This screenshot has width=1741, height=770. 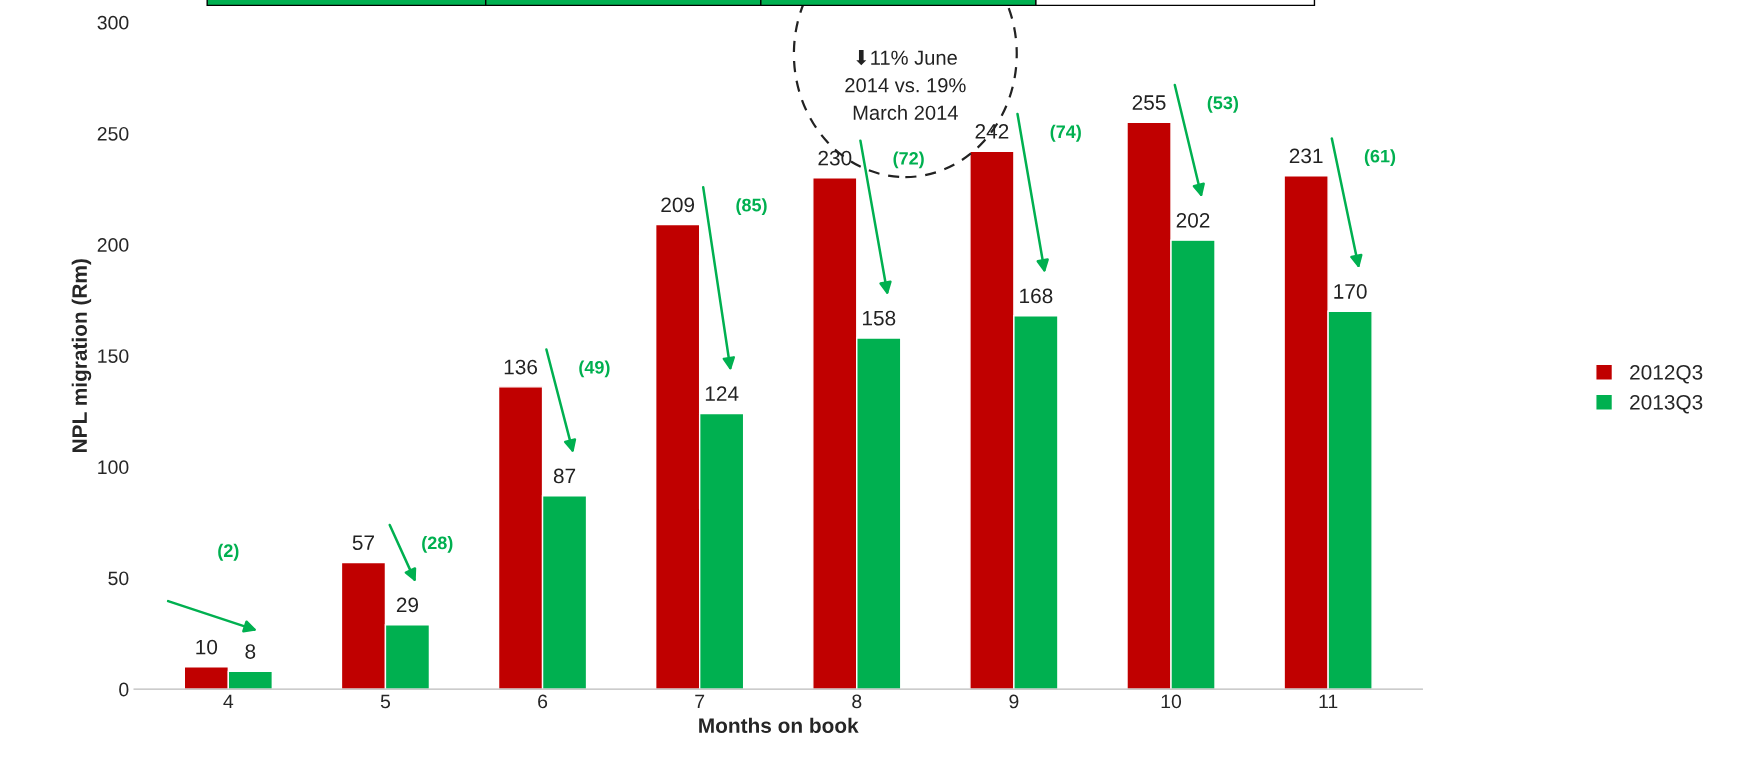 What do you see at coordinates (385, 701) in the screenshot?
I see `x-tick-label: 5` at bounding box center [385, 701].